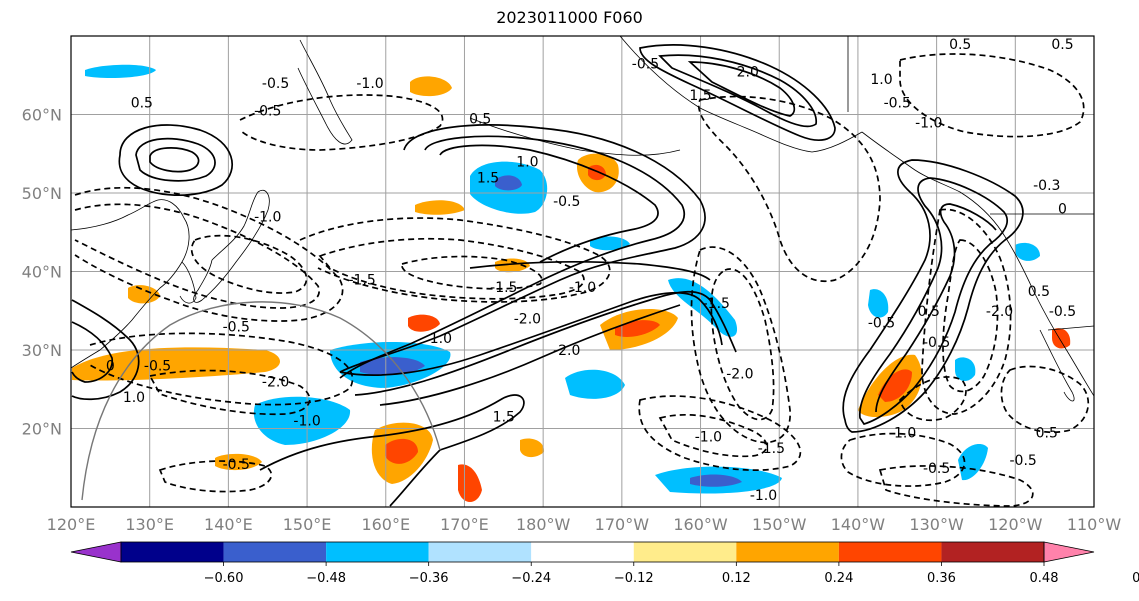 The image size is (1139, 601). I want to click on track-arc, so click(261, 401).